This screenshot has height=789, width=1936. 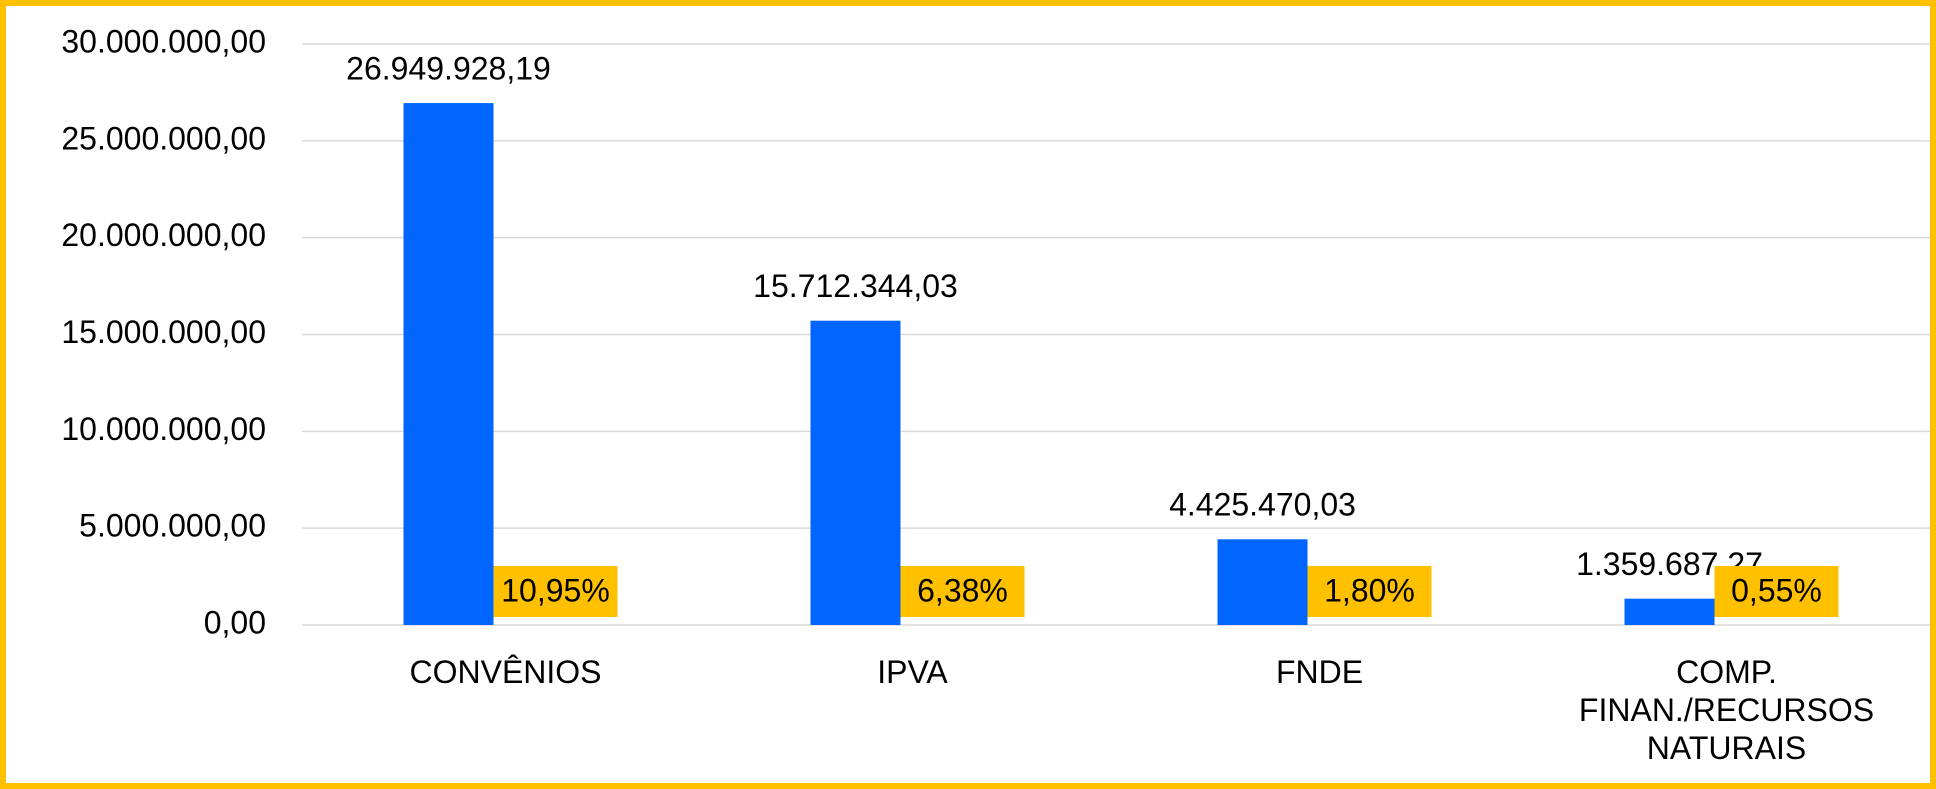 I want to click on x-tick-label: IPVA, so click(x=912, y=672).